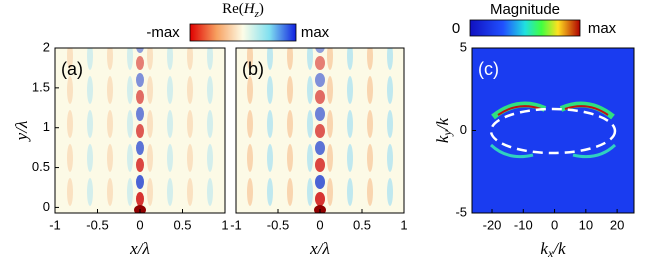  Describe the element at coordinates (488, 69) in the screenshot. I see `panel-label: (c)` at that location.